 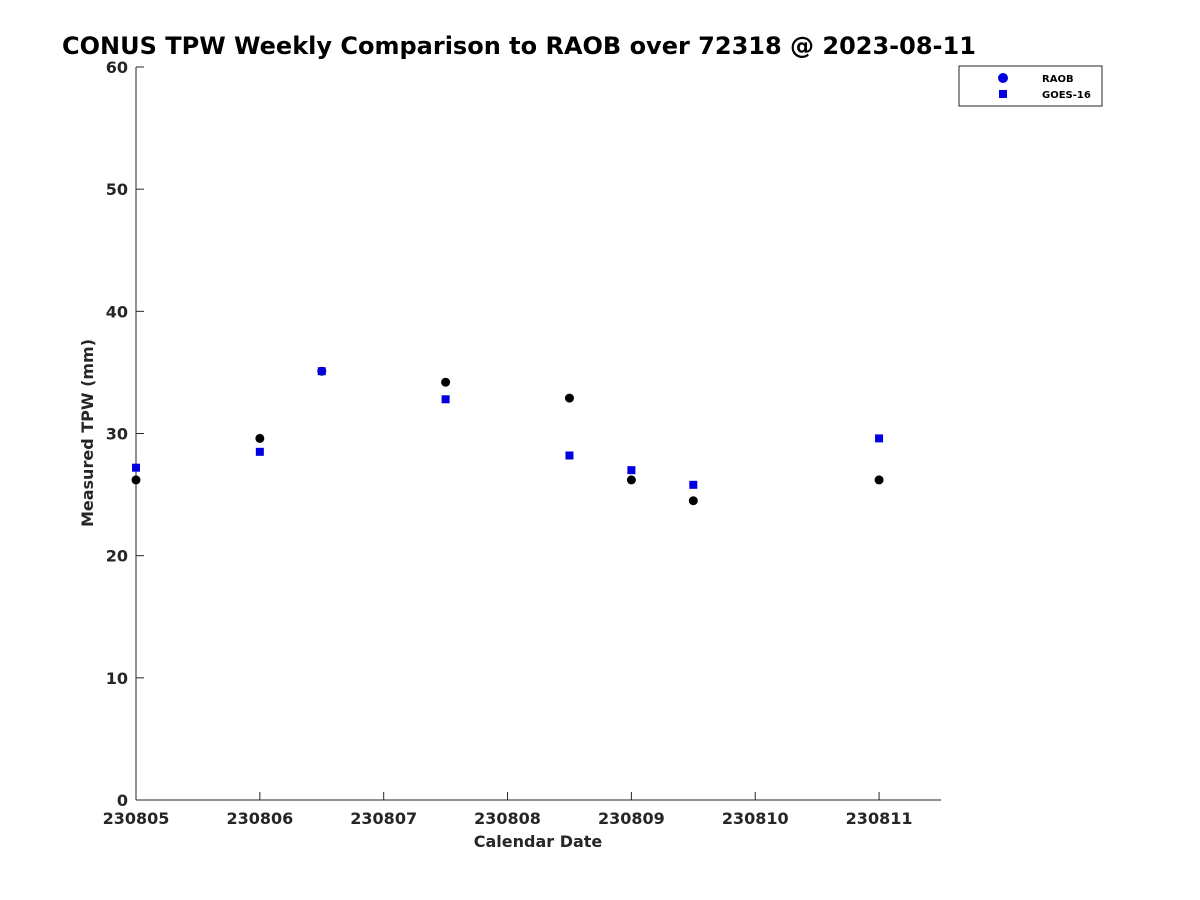 What do you see at coordinates (117, 434) in the screenshot?
I see `y-tick-label: 30` at bounding box center [117, 434].